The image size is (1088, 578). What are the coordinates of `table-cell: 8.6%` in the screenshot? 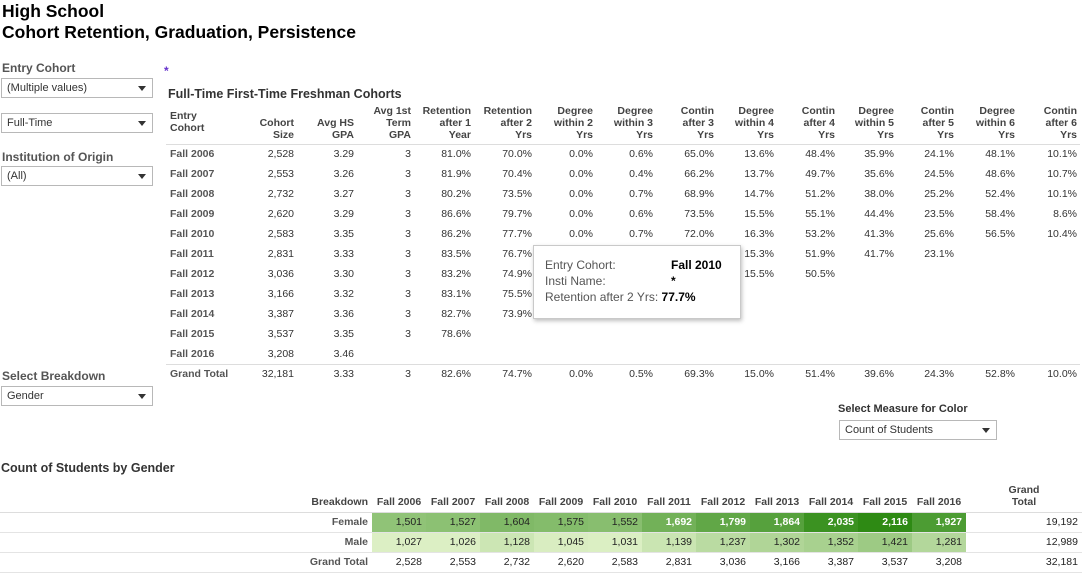 It's located at (1065, 214).